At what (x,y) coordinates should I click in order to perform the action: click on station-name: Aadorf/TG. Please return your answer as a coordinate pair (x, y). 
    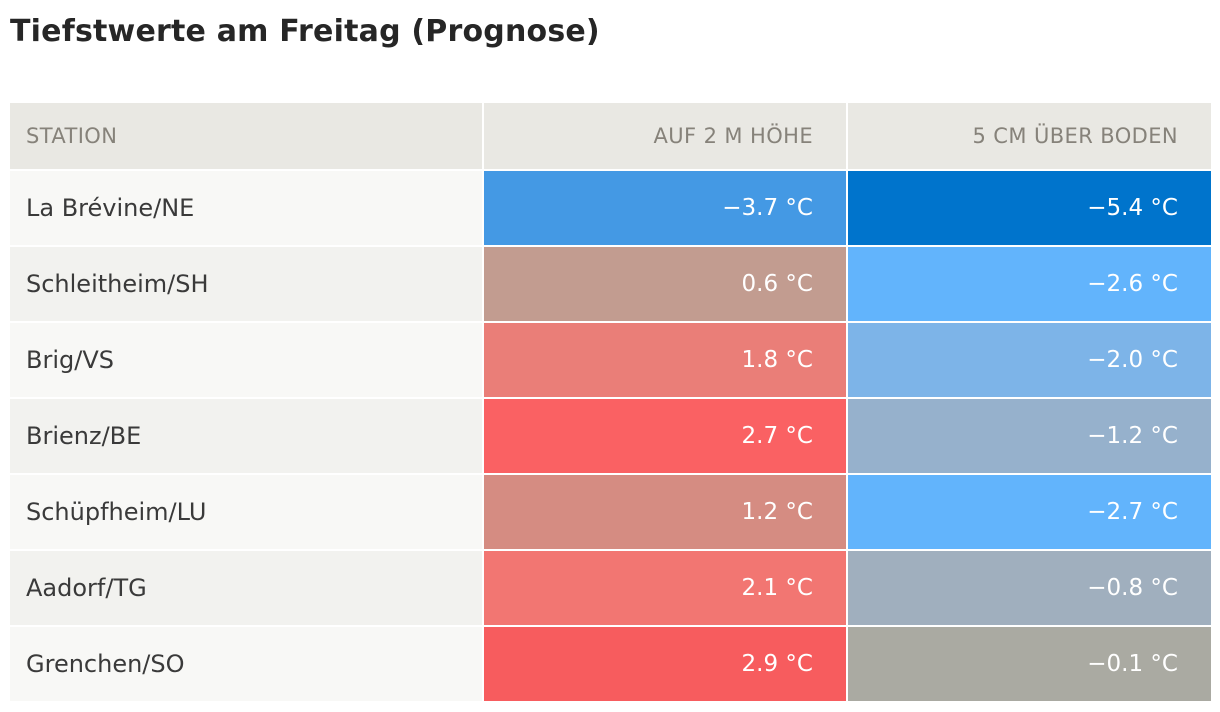
    Looking at the image, I should click on (246, 588).